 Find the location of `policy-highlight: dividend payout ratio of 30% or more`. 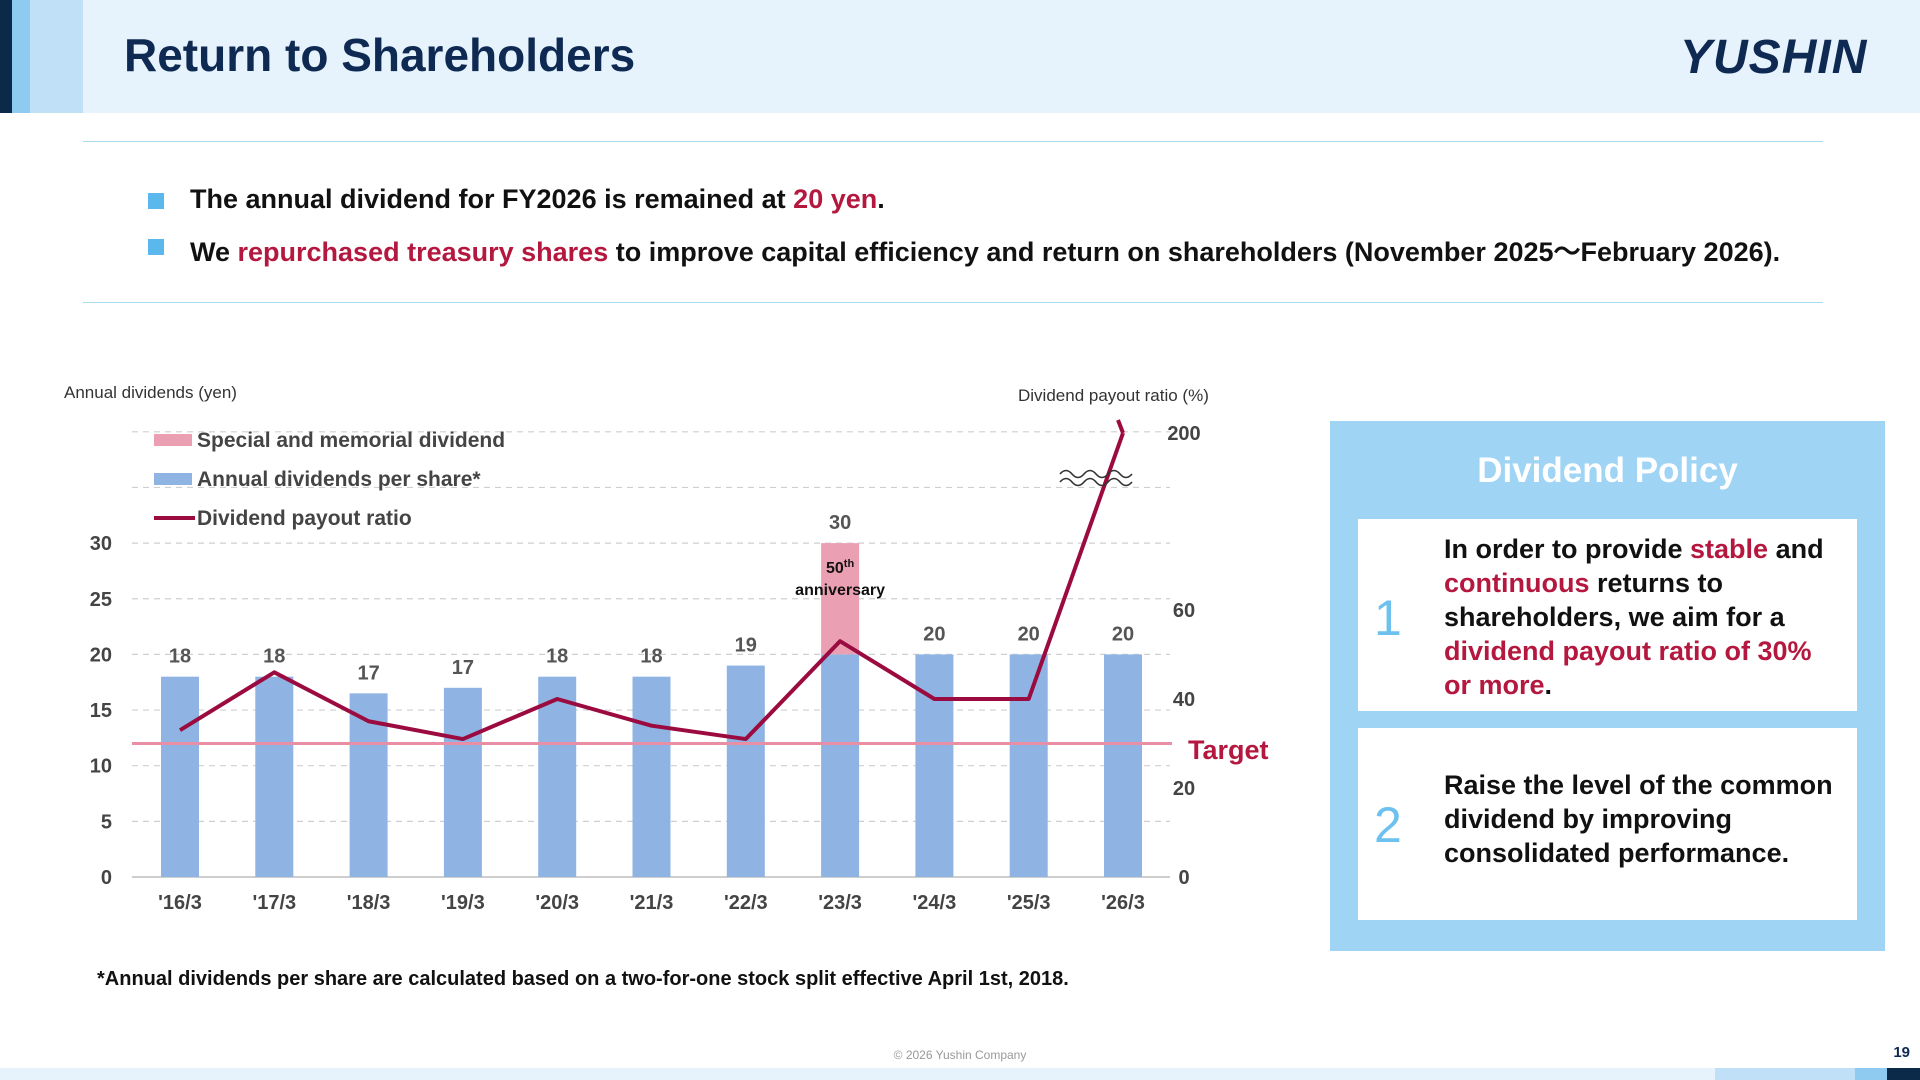

policy-highlight: dividend payout ratio of 30% or more is located at coordinates (1628, 668).